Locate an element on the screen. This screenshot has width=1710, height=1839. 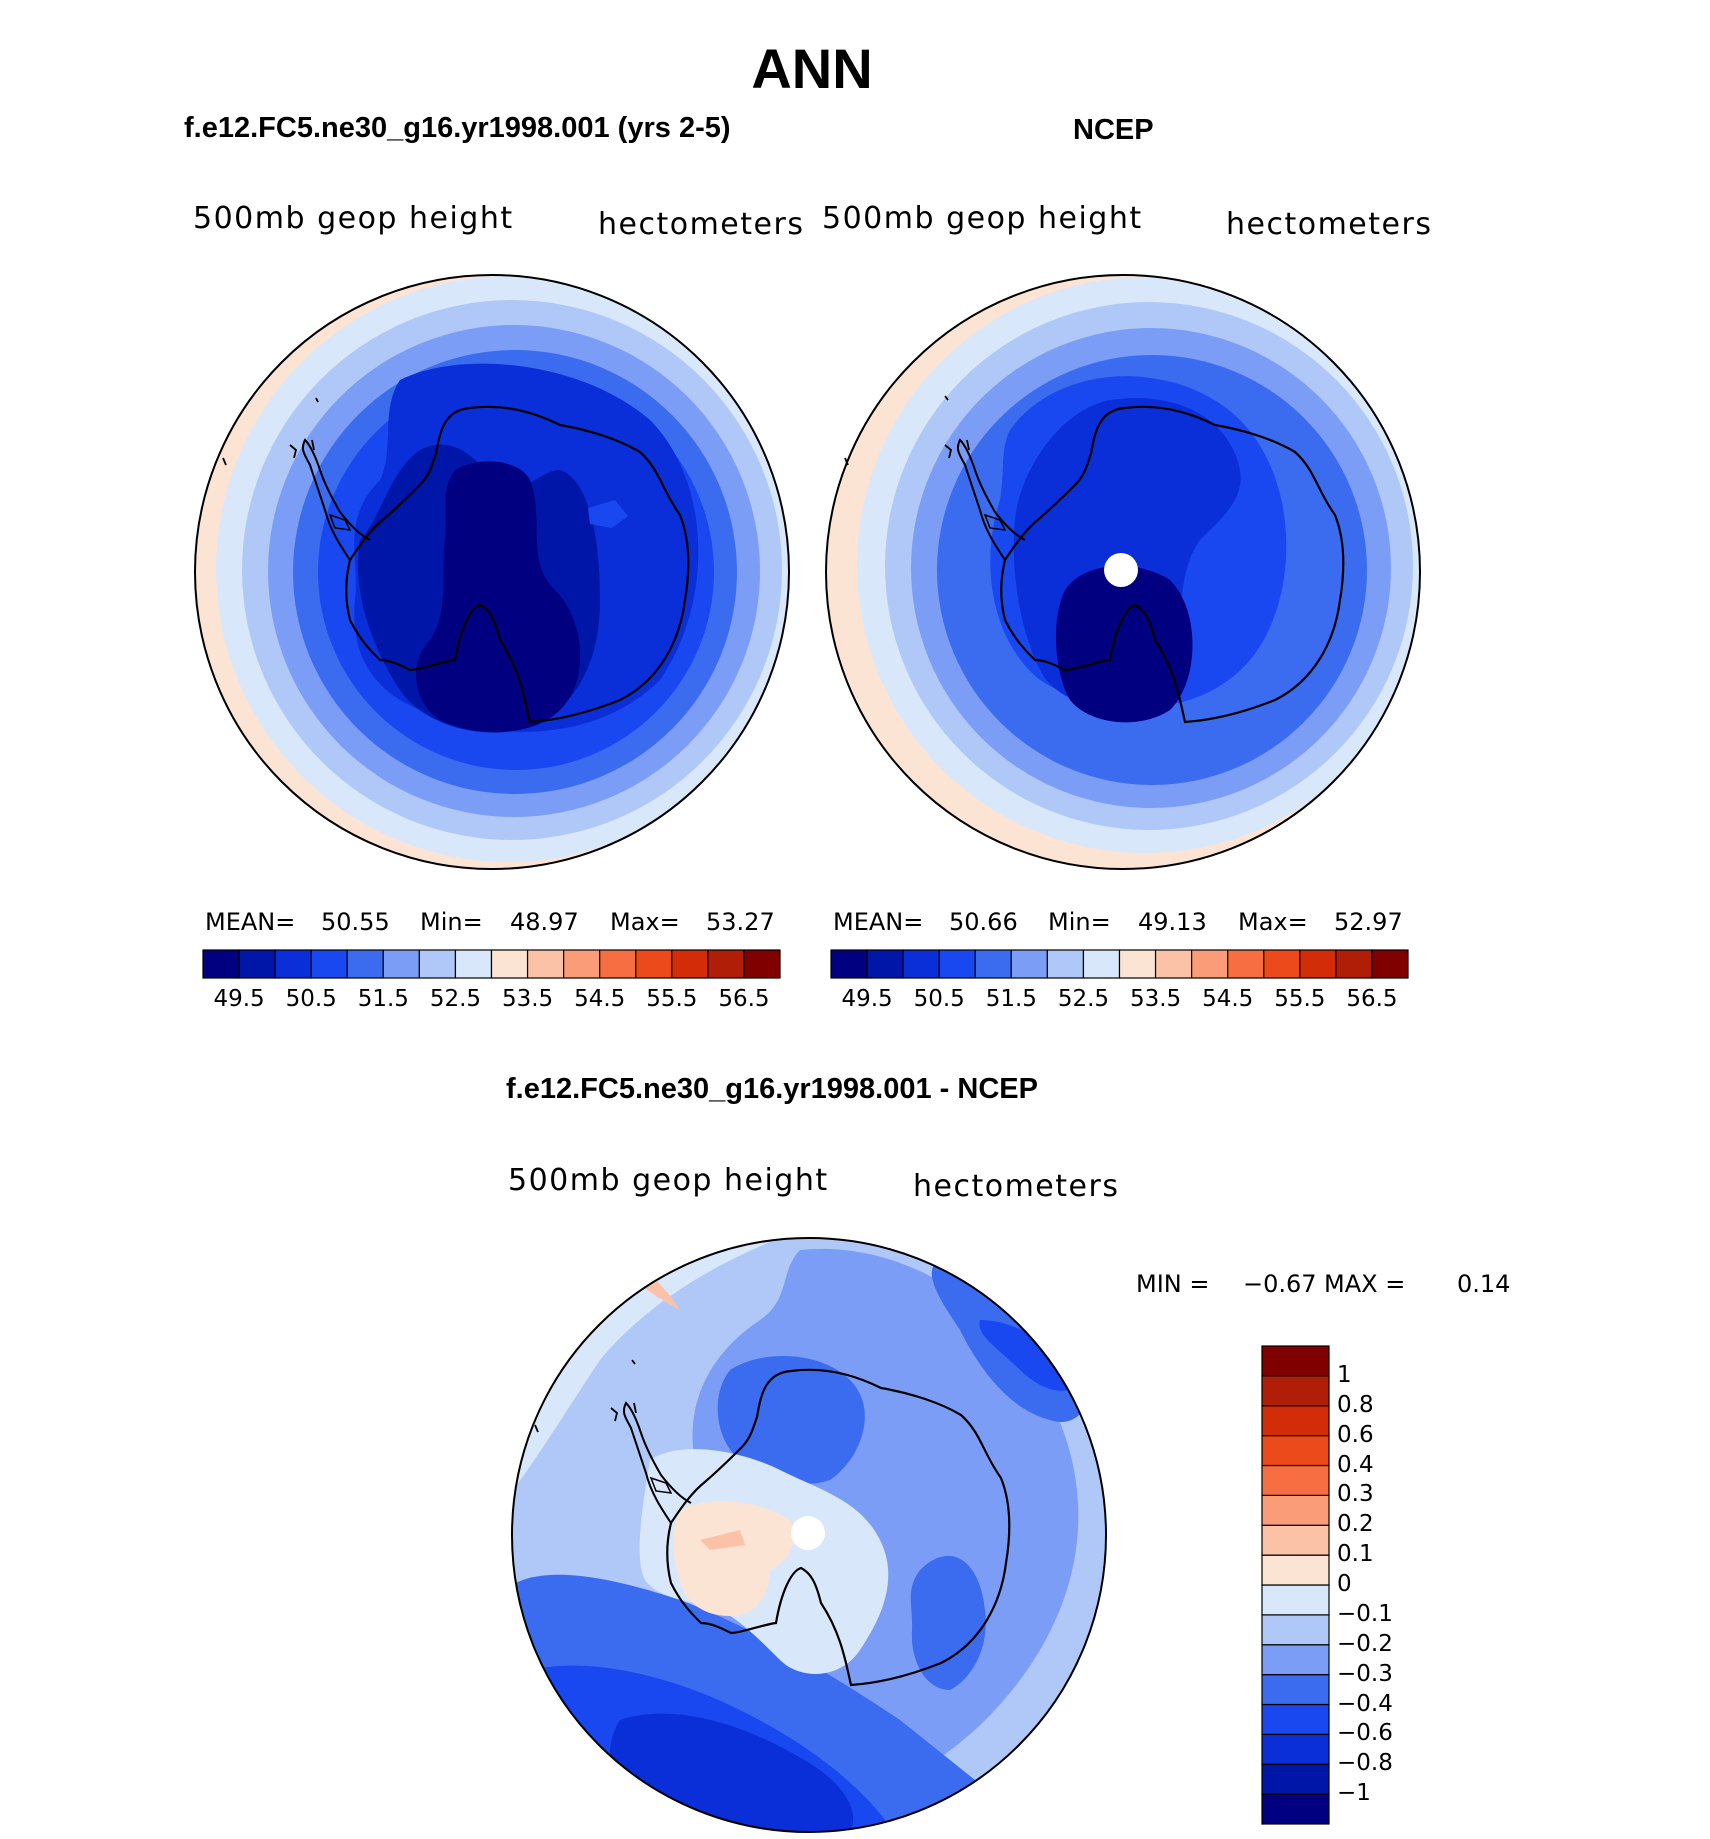
colorbar3-tick-label: −0.3 is located at coordinates (1365, 1673).